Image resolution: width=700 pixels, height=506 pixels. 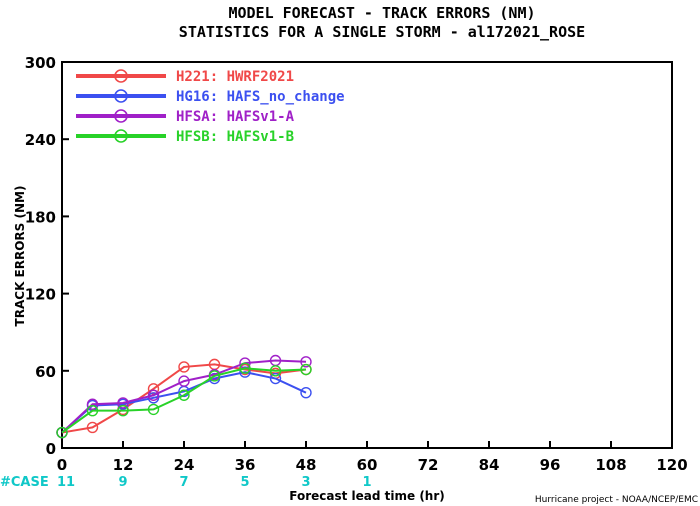 I want to click on case-counts: #CASE 11 9 7 5 3 1, so click(x=186, y=482).